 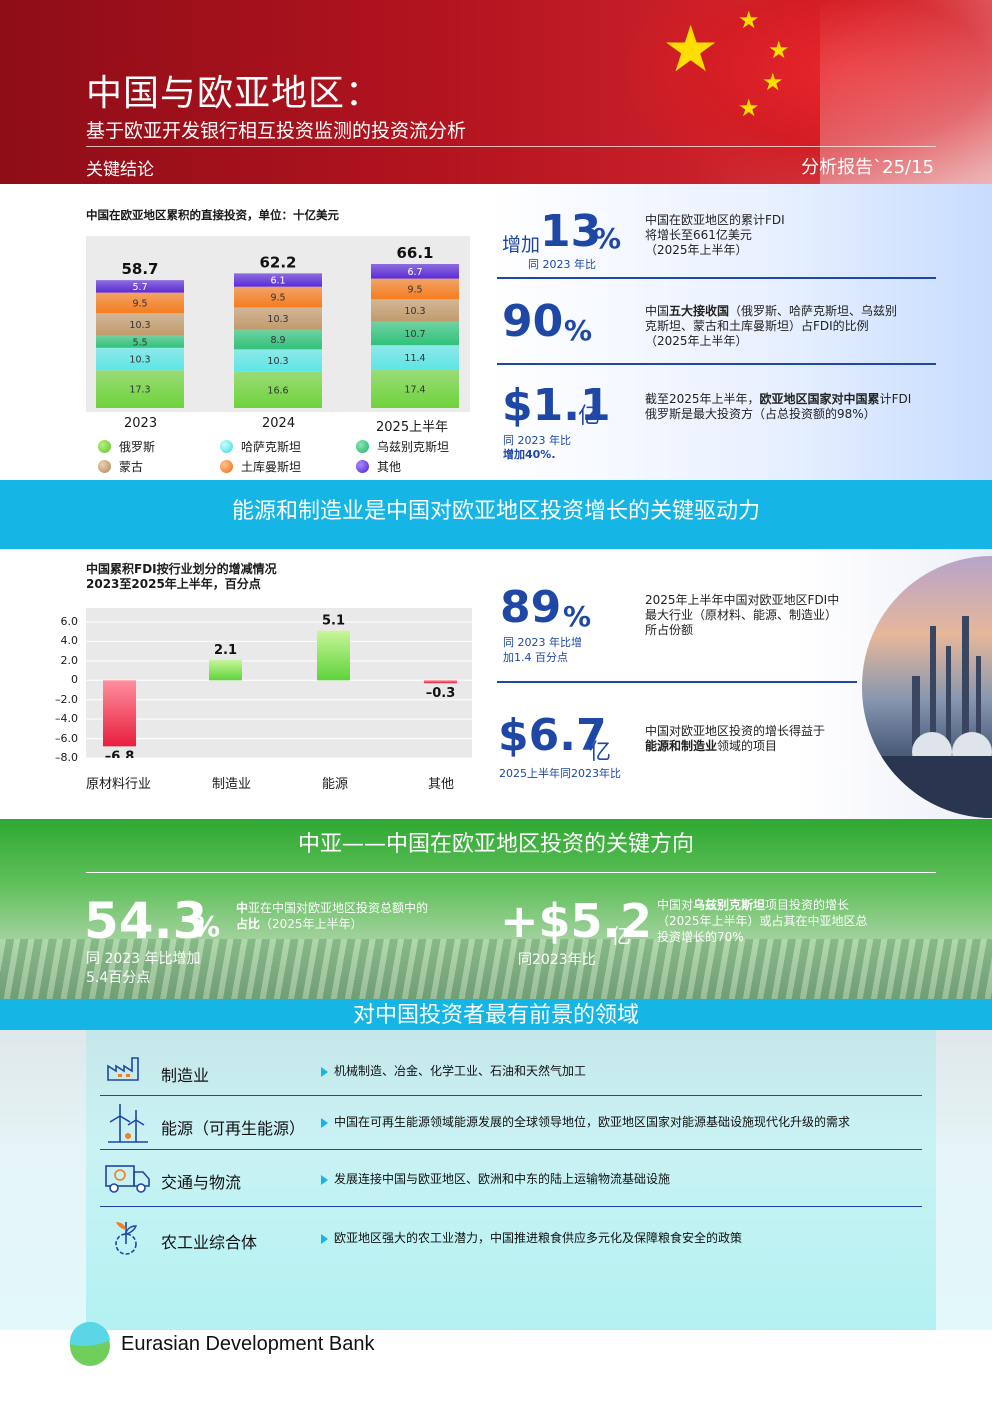 I want to click on bar-segment-label: 17.3, so click(x=139, y=390).